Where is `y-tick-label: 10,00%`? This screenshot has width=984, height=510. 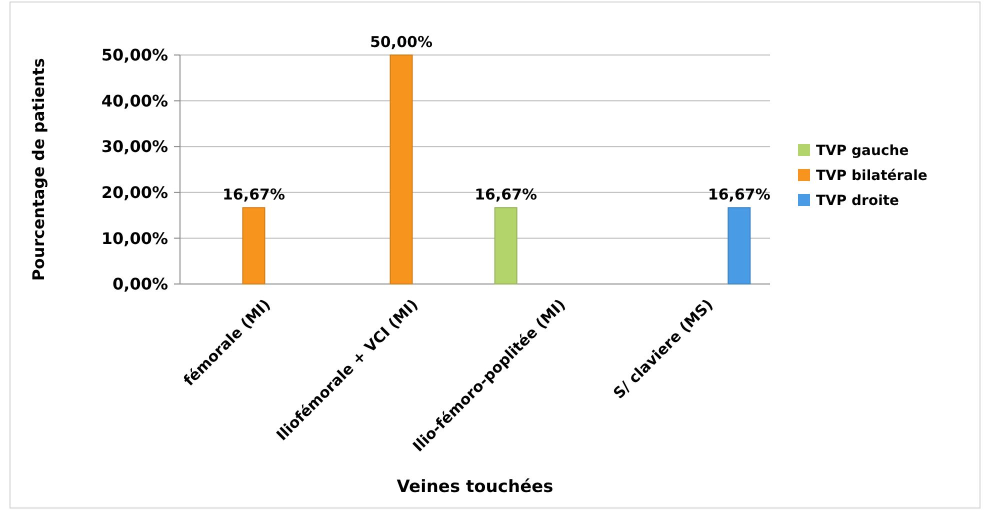
y-tick-label: 10,00% is located at coordinates (134, 238).